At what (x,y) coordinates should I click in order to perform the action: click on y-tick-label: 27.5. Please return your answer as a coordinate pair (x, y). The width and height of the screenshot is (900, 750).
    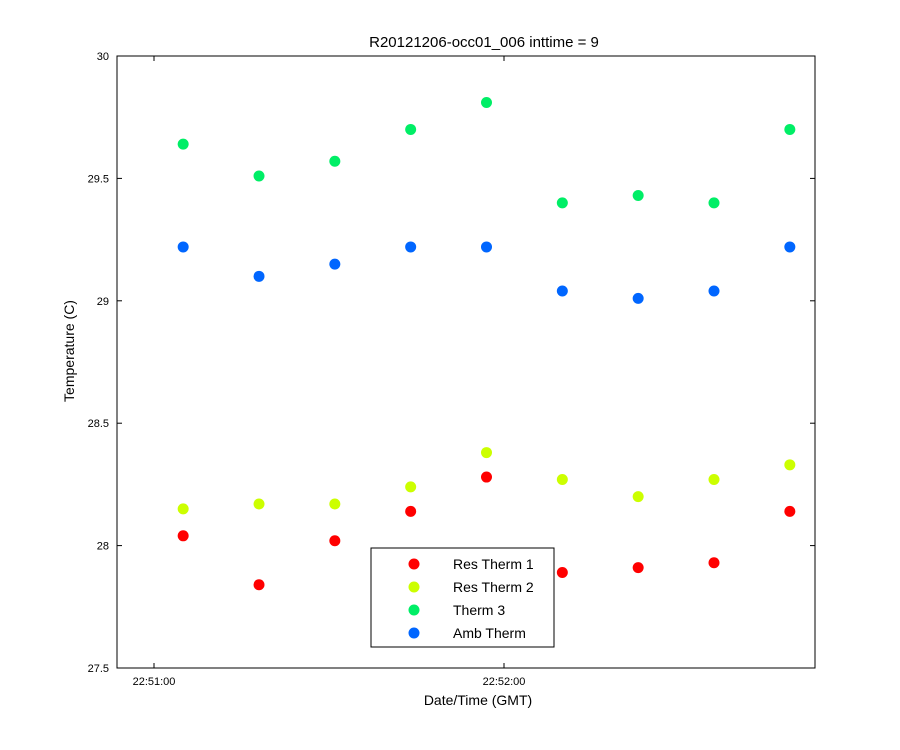
    Looking at the image, I should click on (98, 669).